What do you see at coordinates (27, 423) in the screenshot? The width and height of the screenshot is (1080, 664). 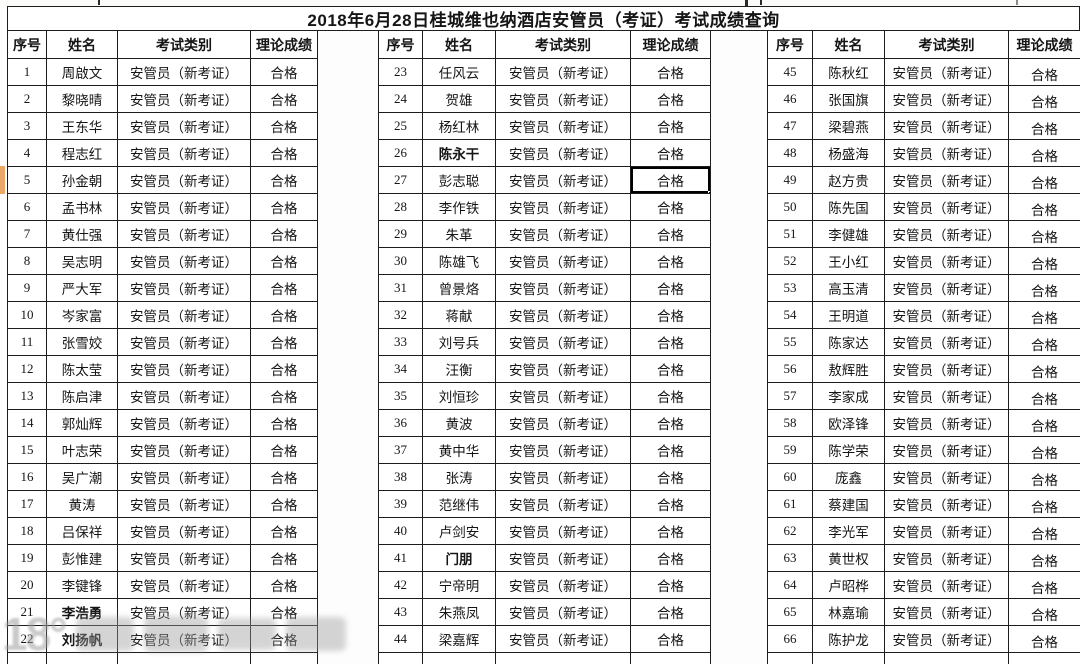 I see `row-number-cell: 14` at bounding box center [27, 423].